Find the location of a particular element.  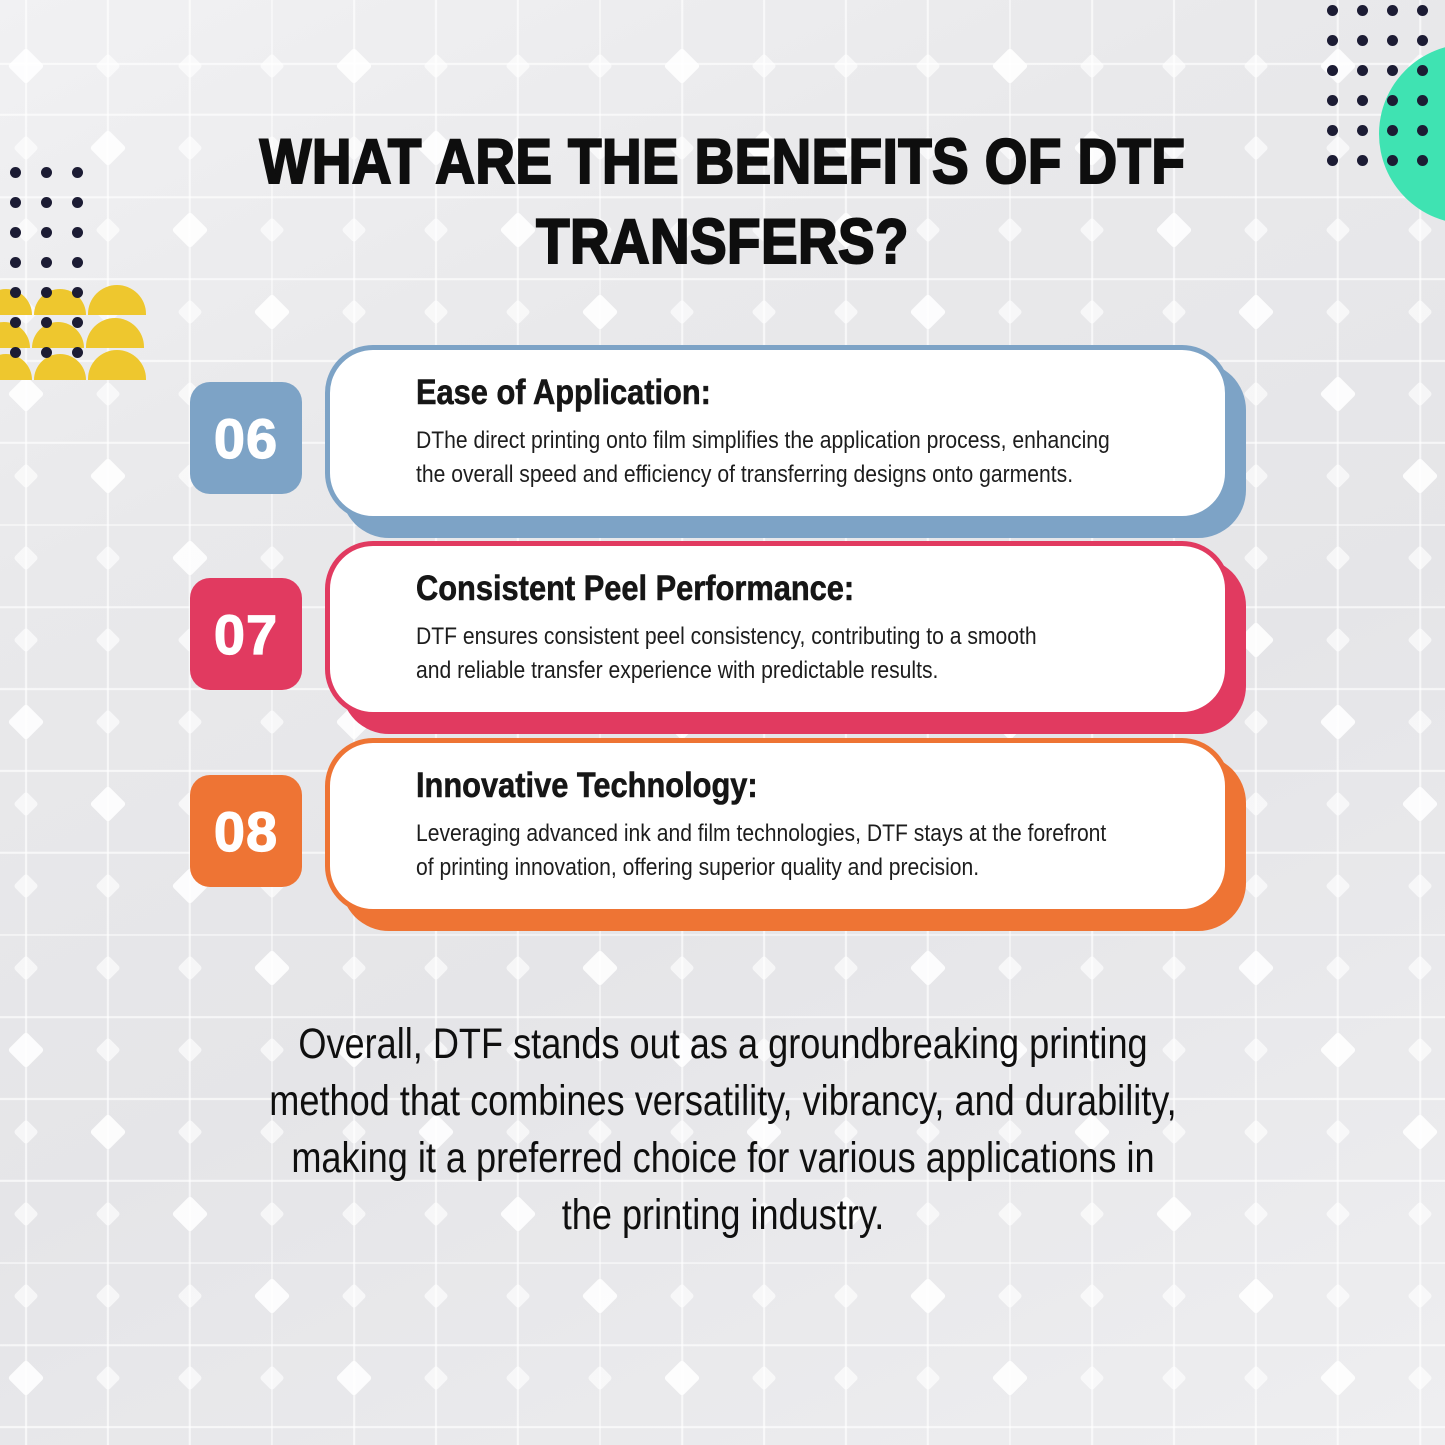

benefit-heading: Innovative Technology: is located at coordinates (587, 786).